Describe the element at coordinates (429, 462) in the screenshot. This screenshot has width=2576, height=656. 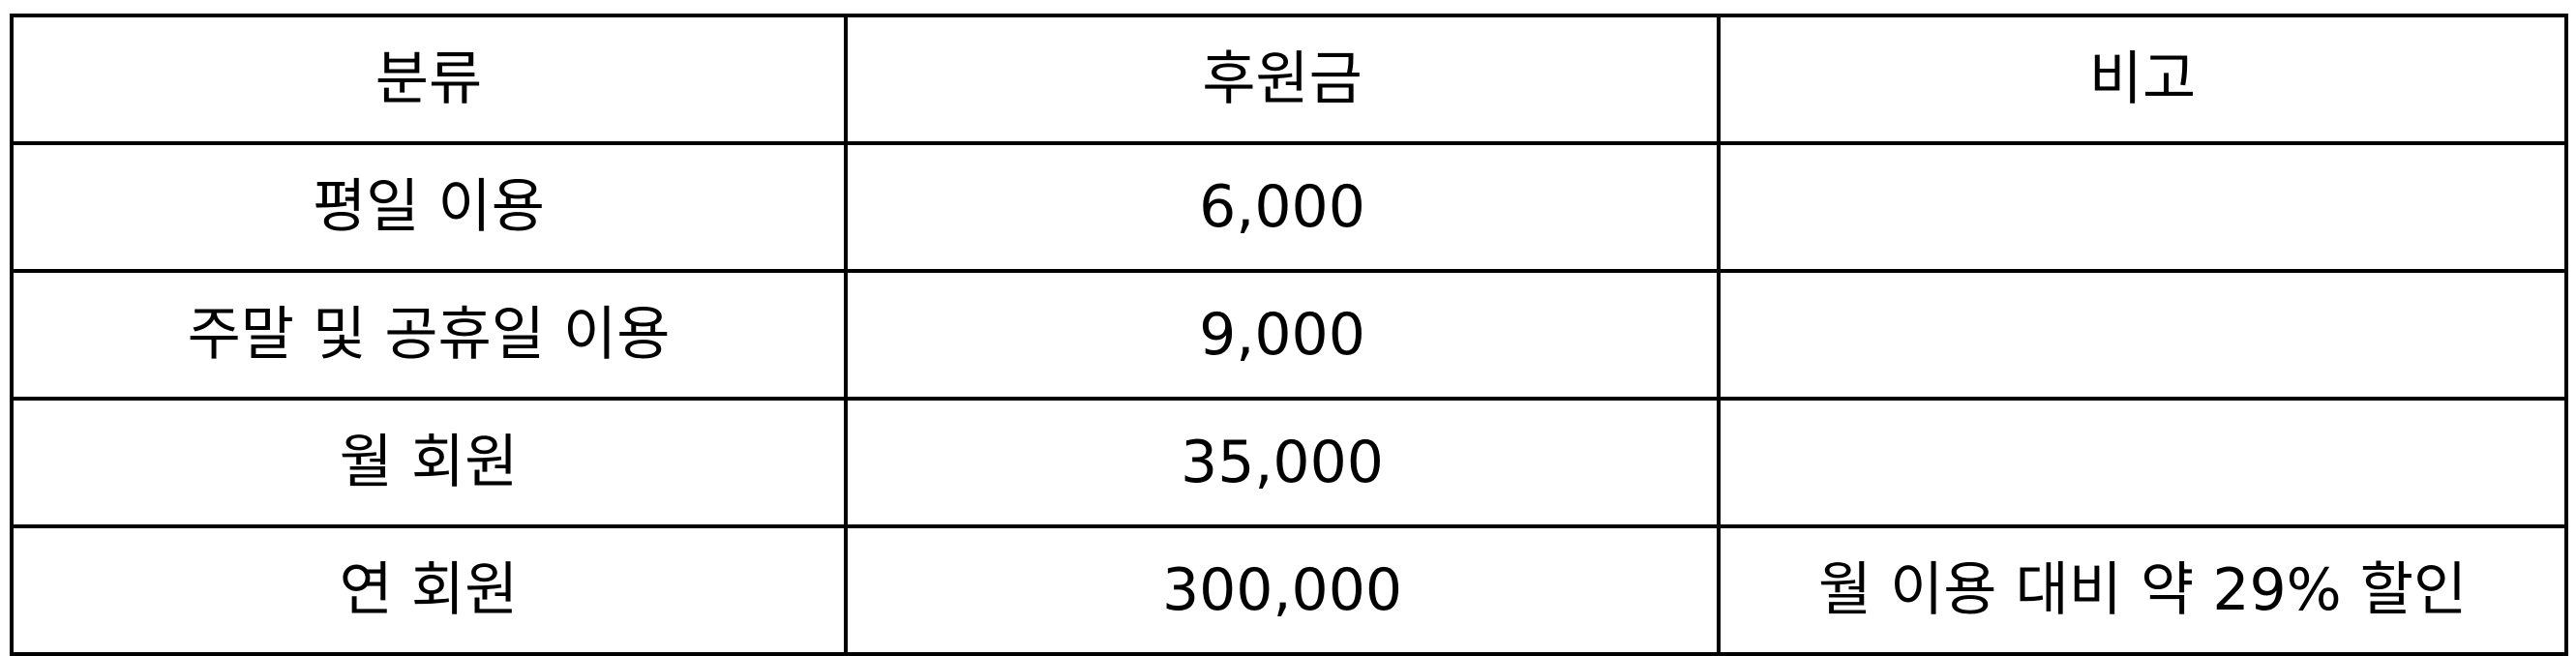
I see `cell-category: 월 회원` at that location.